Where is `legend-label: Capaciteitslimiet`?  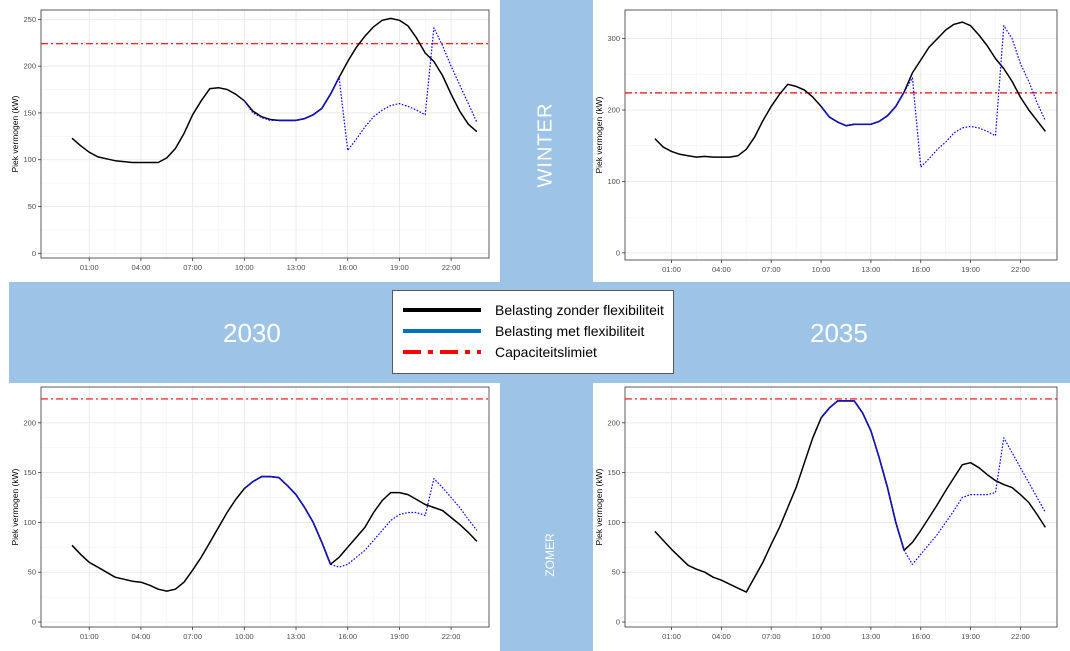
legend-label: Capaciteitslimiet is located at coordinates (546, 352).